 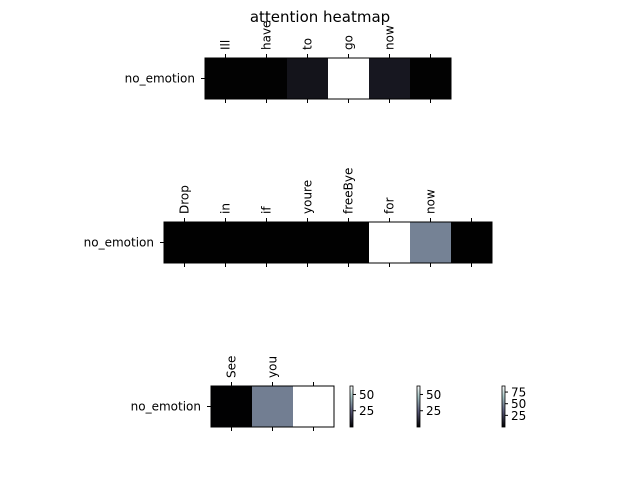 I want to click on chart-title: attention heatmap, so click(x=320, y=17).